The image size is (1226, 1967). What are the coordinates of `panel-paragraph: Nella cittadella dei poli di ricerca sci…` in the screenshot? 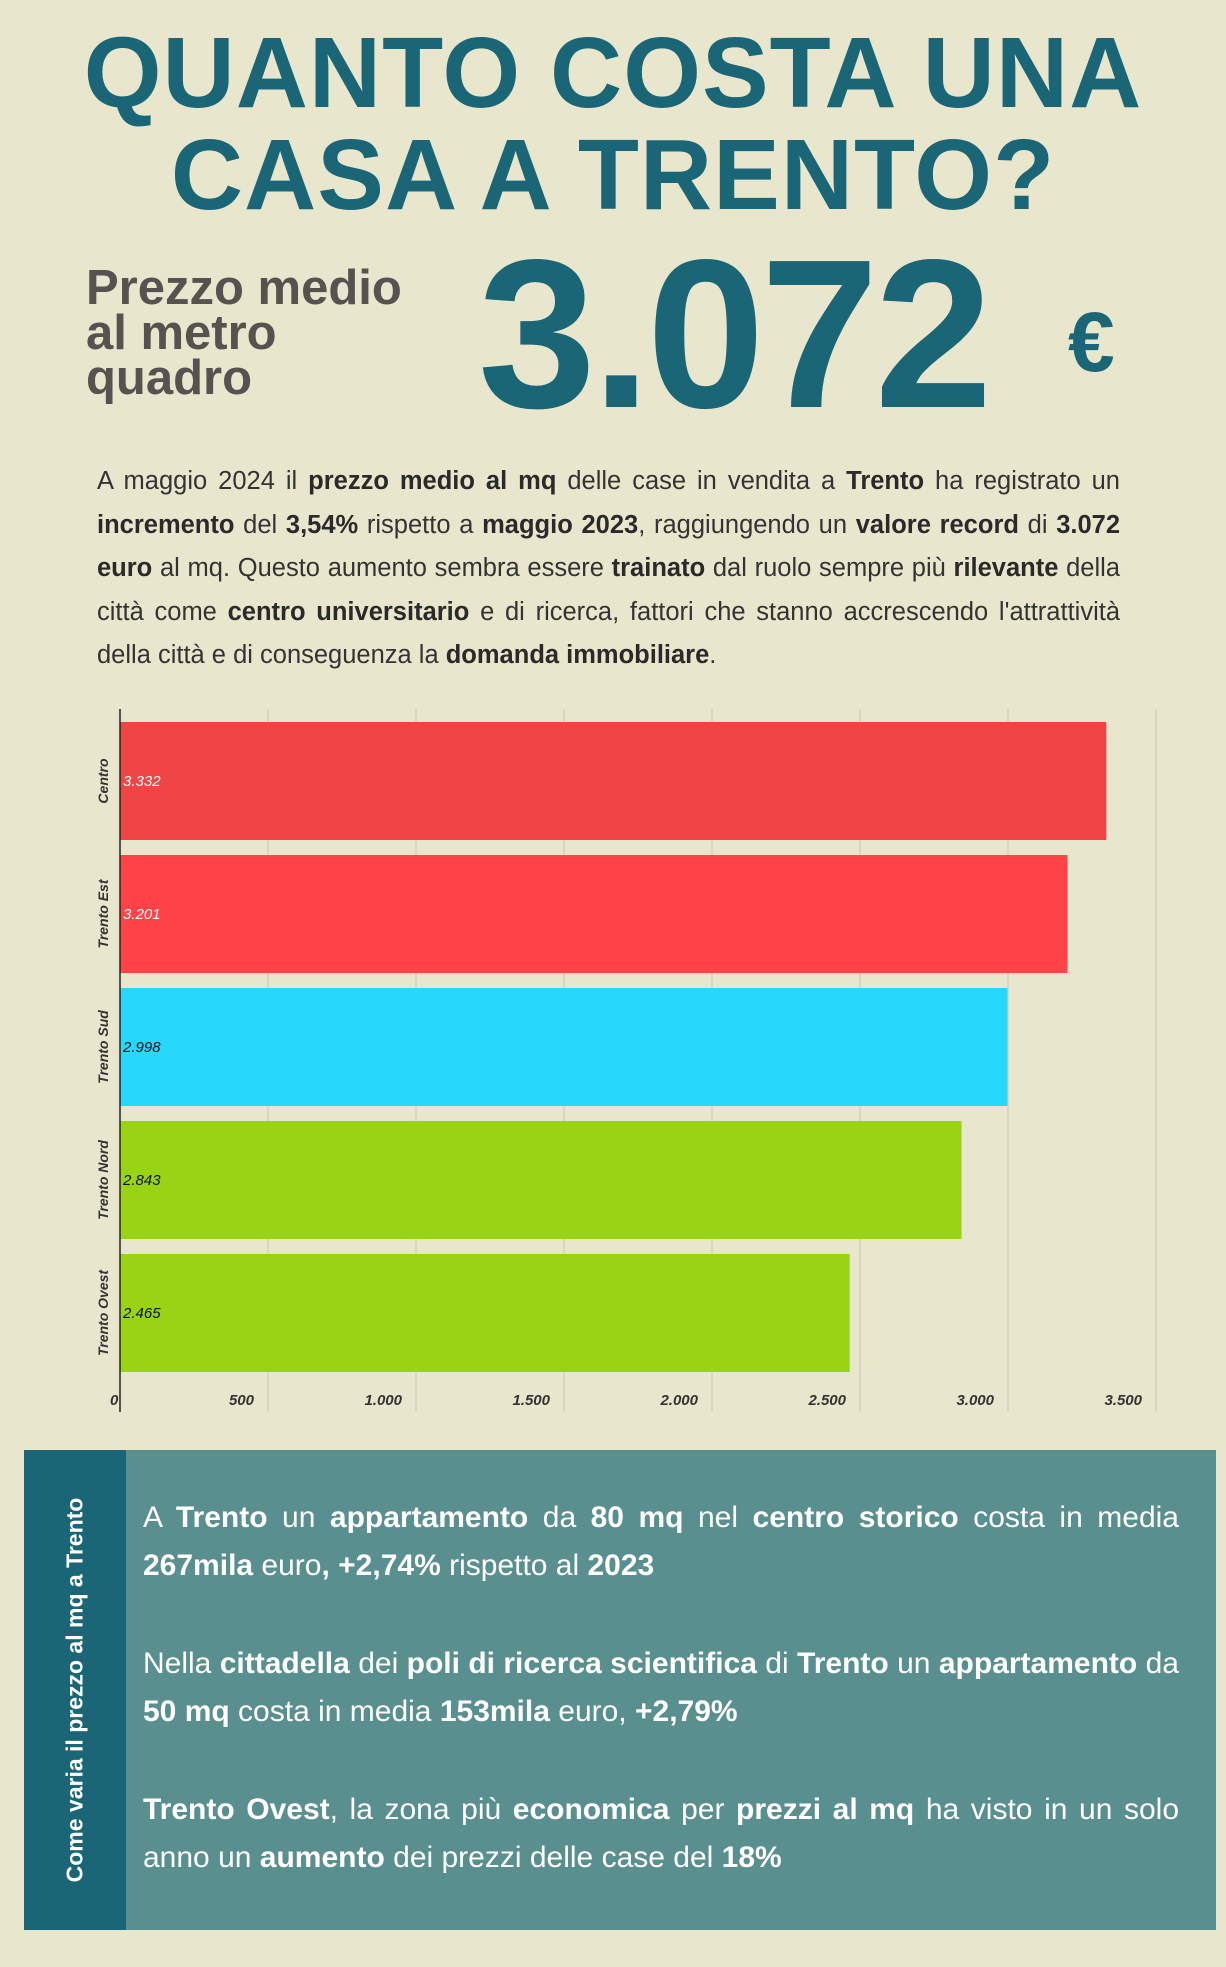 It's located at (661, 1688).